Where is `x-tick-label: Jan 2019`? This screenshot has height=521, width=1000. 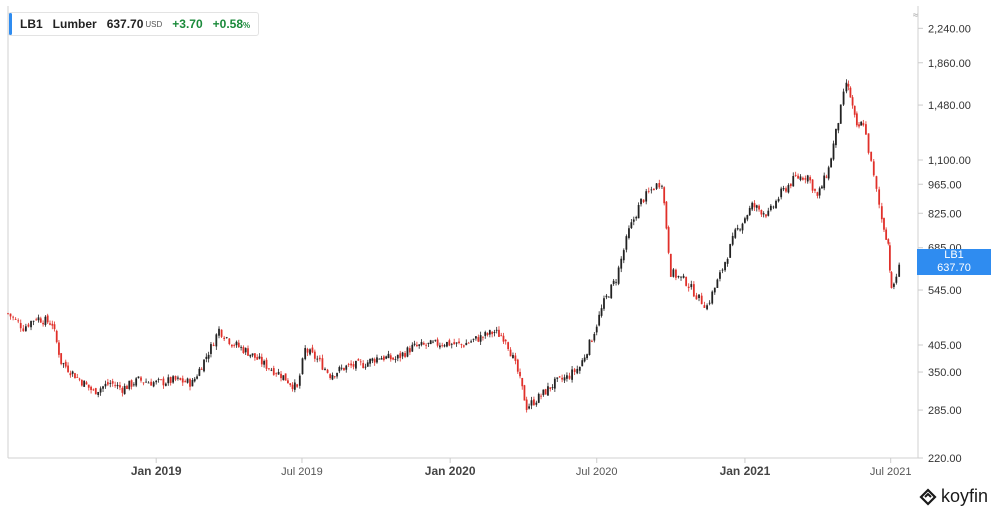 x-tick-label: Jan 2019 is located at coordinates (156, 471).